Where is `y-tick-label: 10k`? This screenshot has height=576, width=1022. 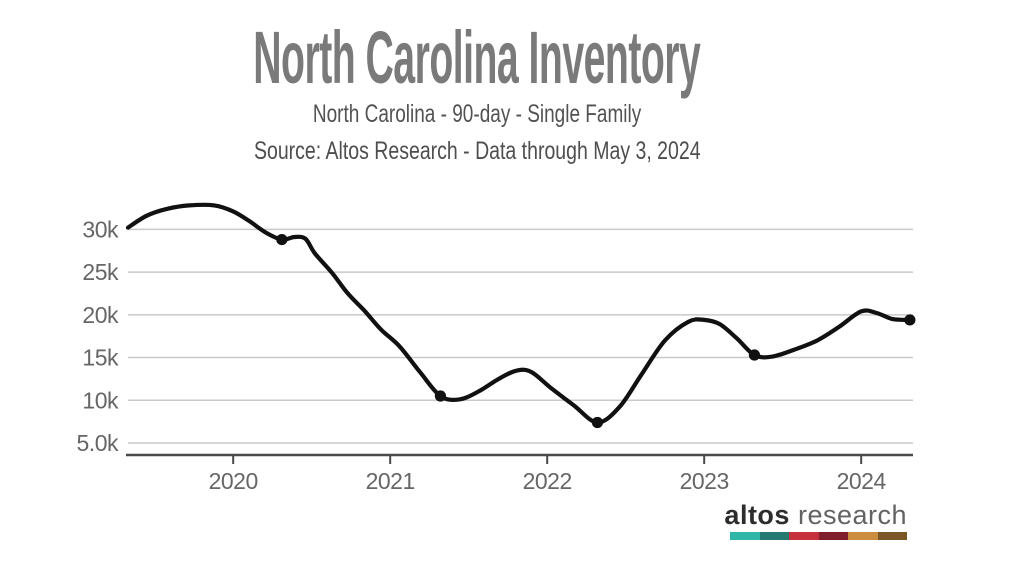
y-tick-label: 10k is located at coordinates (100, 400).